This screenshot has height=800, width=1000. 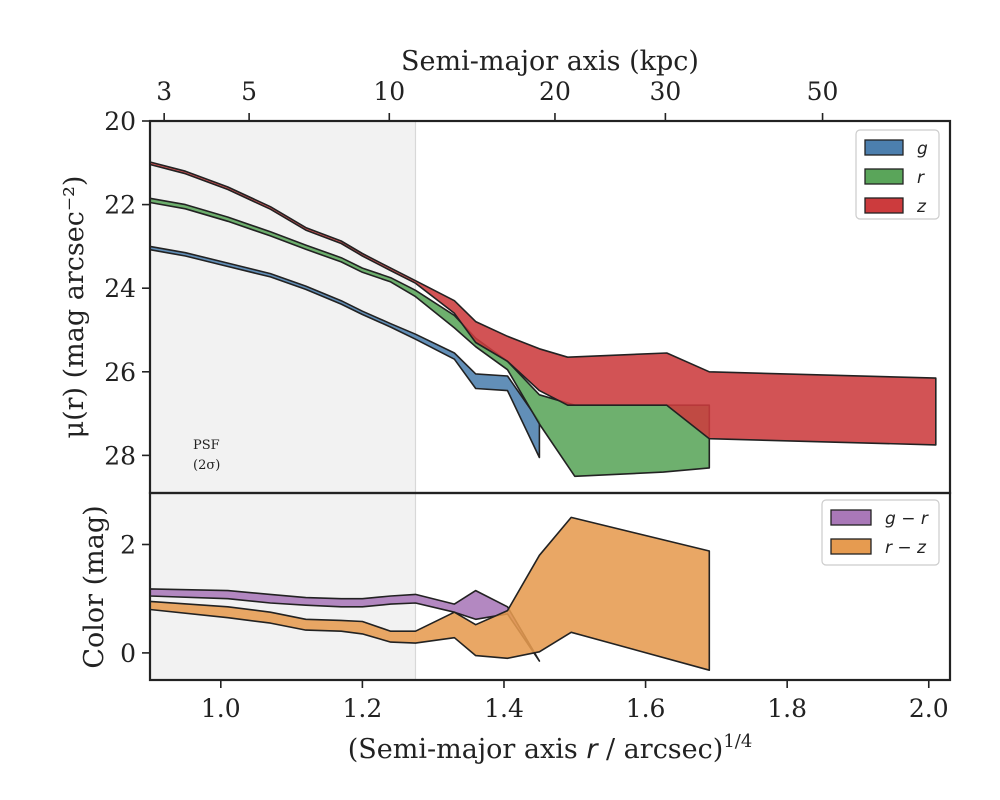 I want to click on legend-label: r − z, so click(x=906, y=548).